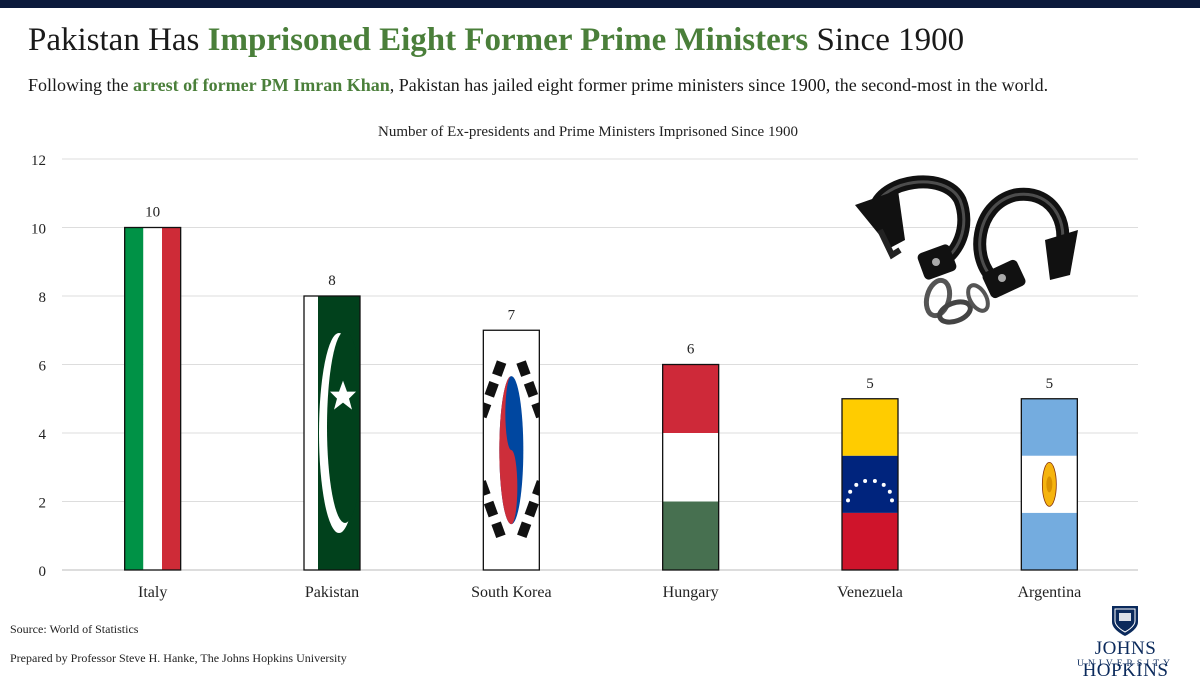 The width and height of the screenshot is (1200, 682). What do you see at coordinates (332, 281) in the screenshot?
I see `data-label: 8` at bounding box center [332, 281].